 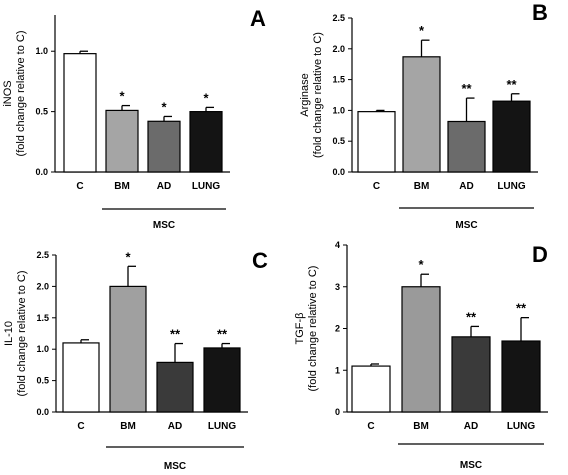 What do you see at coordinates (260, 260) in the screenshot?
I see `panel-letter: C` at bounding box center [260, 260].